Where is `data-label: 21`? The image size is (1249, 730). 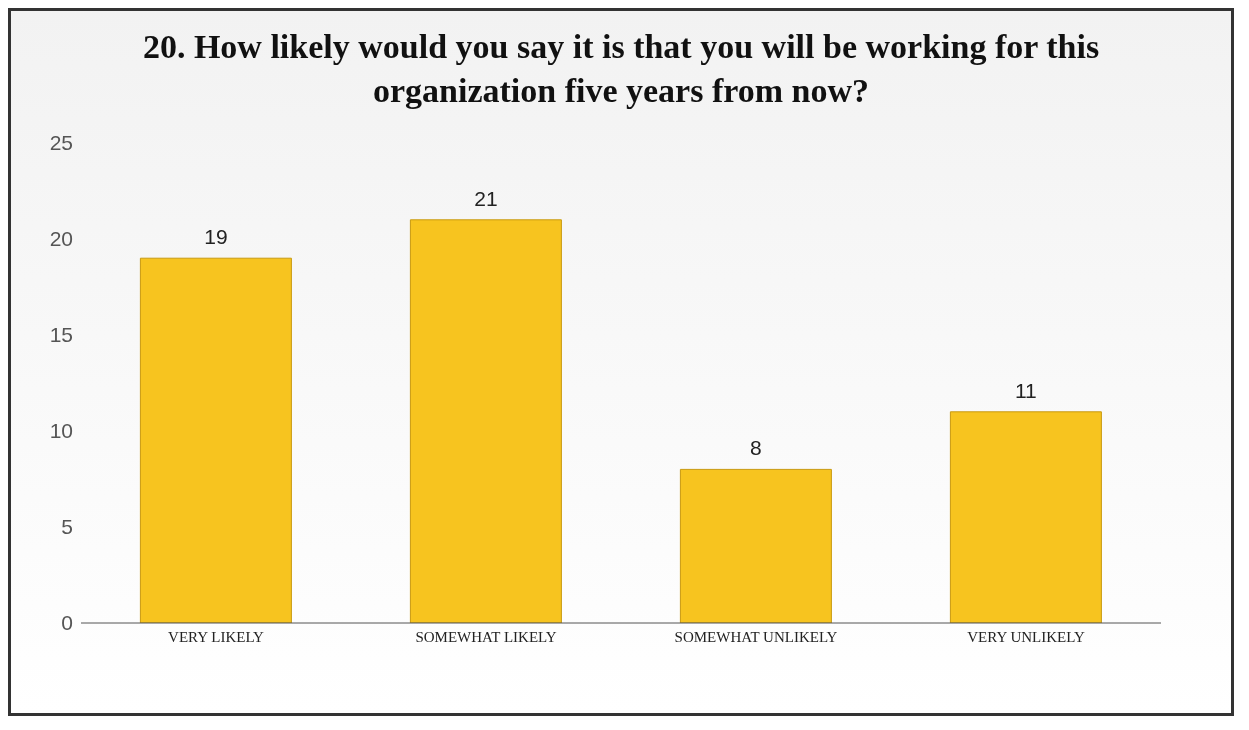
data-label: 21 is located at coordinates (486, 199).